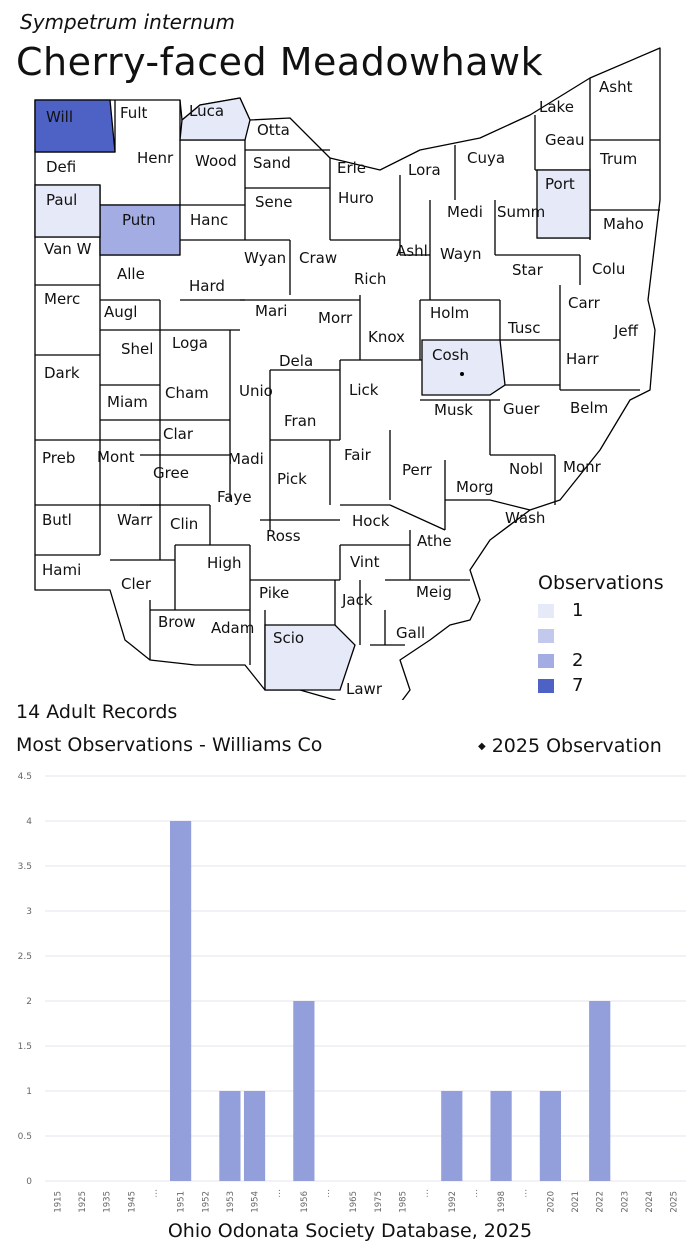 The height and width of the screenshot is (1250, 700). I want to click on county-label-adam: Adam, so click(232, 628).